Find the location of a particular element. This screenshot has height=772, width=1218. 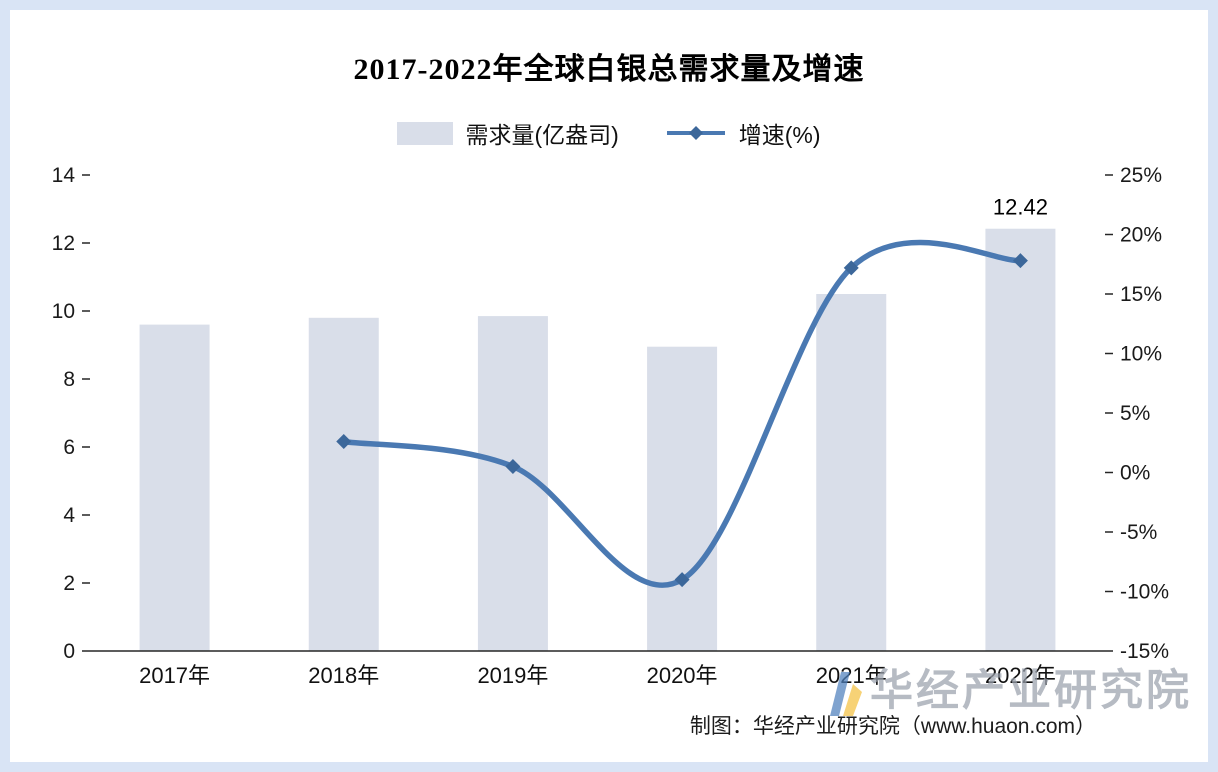

x-tick-label: 2020年 is located at coordinates (682, 675).